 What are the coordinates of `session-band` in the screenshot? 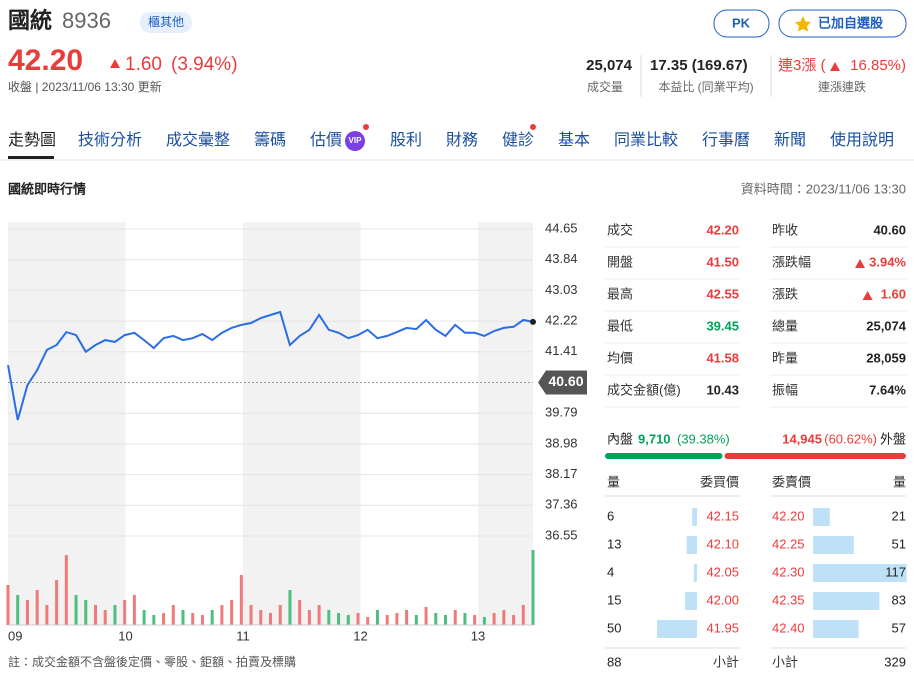 It's located at (302, 423).